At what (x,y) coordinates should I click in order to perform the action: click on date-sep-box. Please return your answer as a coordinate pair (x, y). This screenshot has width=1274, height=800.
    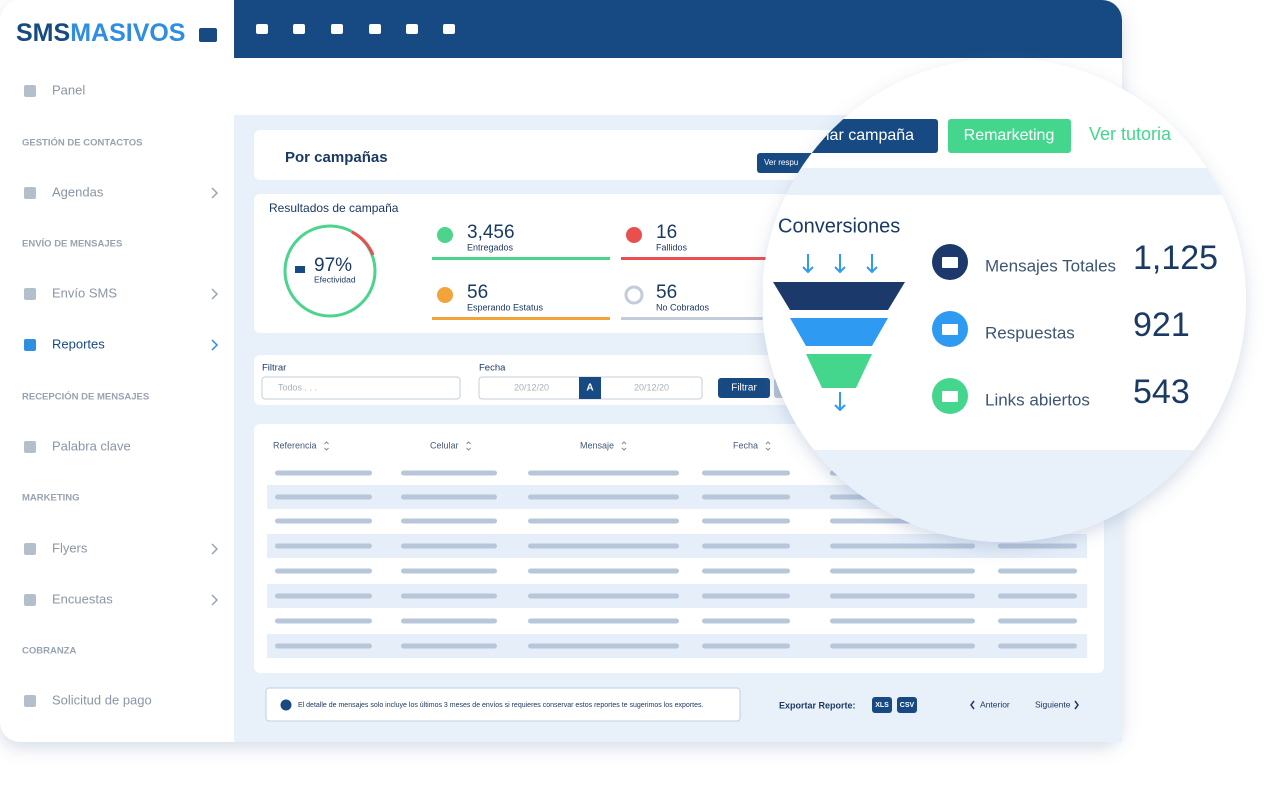
    Looking at the image, I should click on (590, 388).